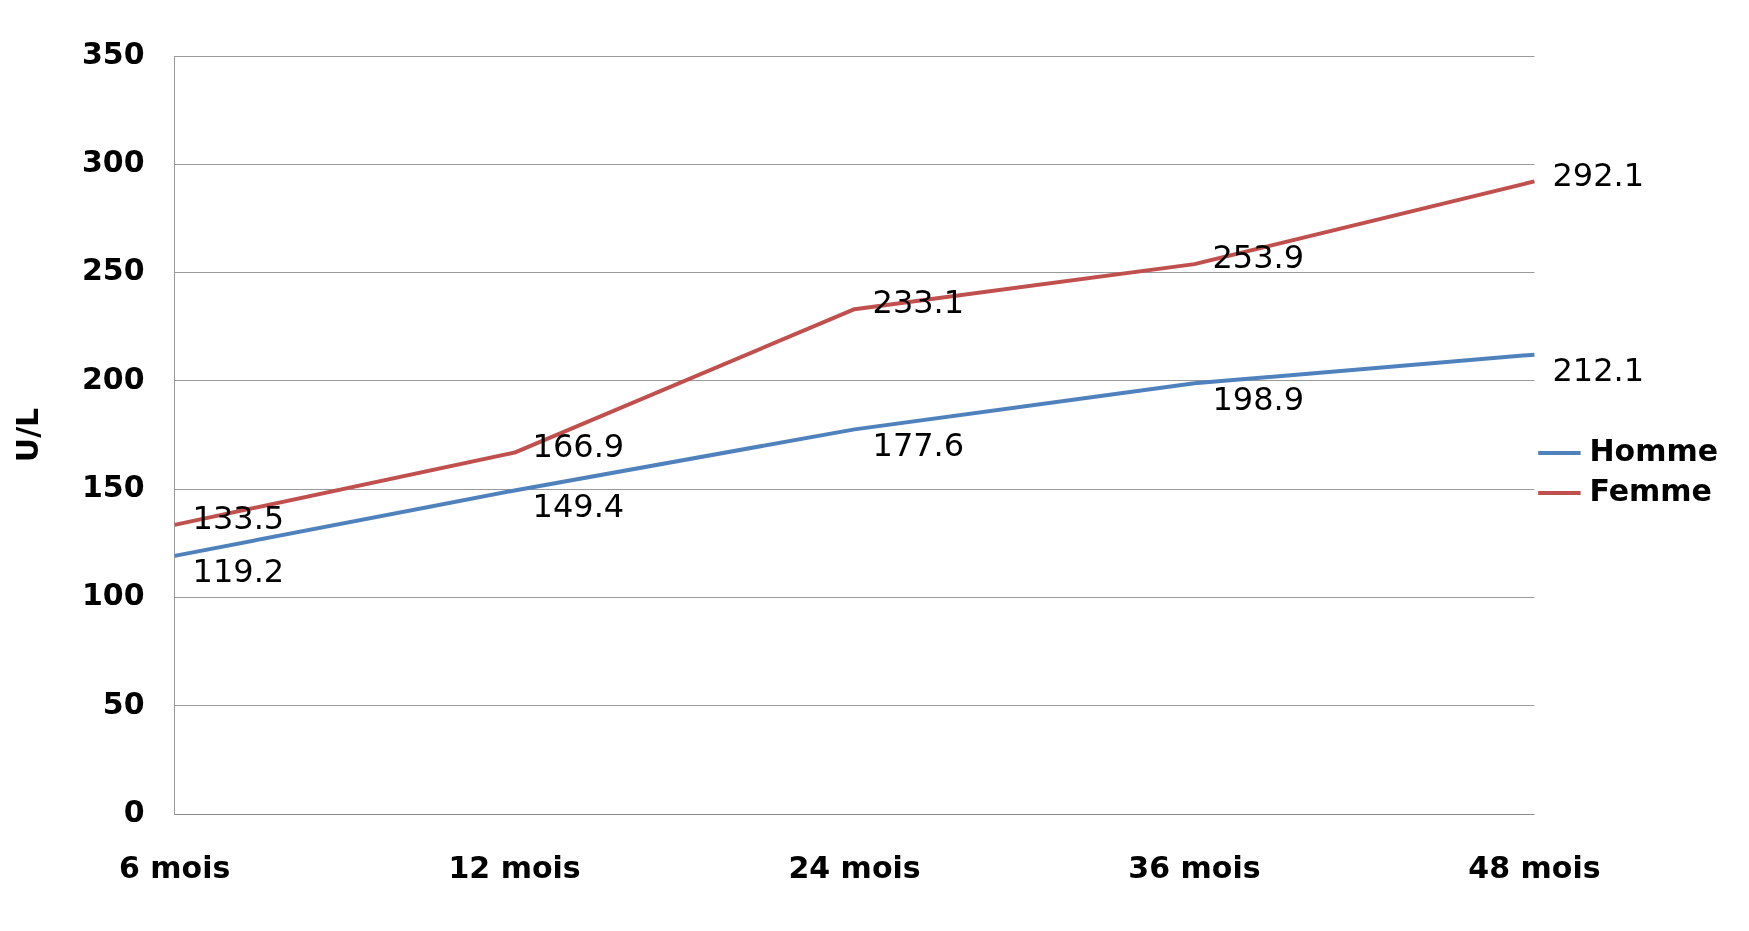 The height and width of the screenshot is (931, 1749). I want to click on data-label: 119.2, so click(238, 571).